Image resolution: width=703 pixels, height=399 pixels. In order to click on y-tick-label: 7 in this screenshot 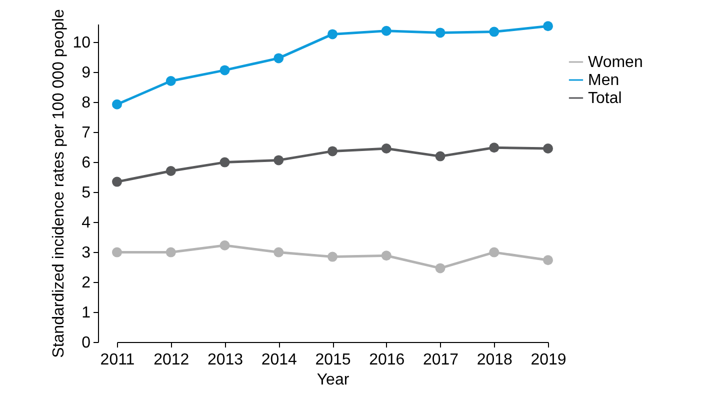, I will do `click(86, 133)`.